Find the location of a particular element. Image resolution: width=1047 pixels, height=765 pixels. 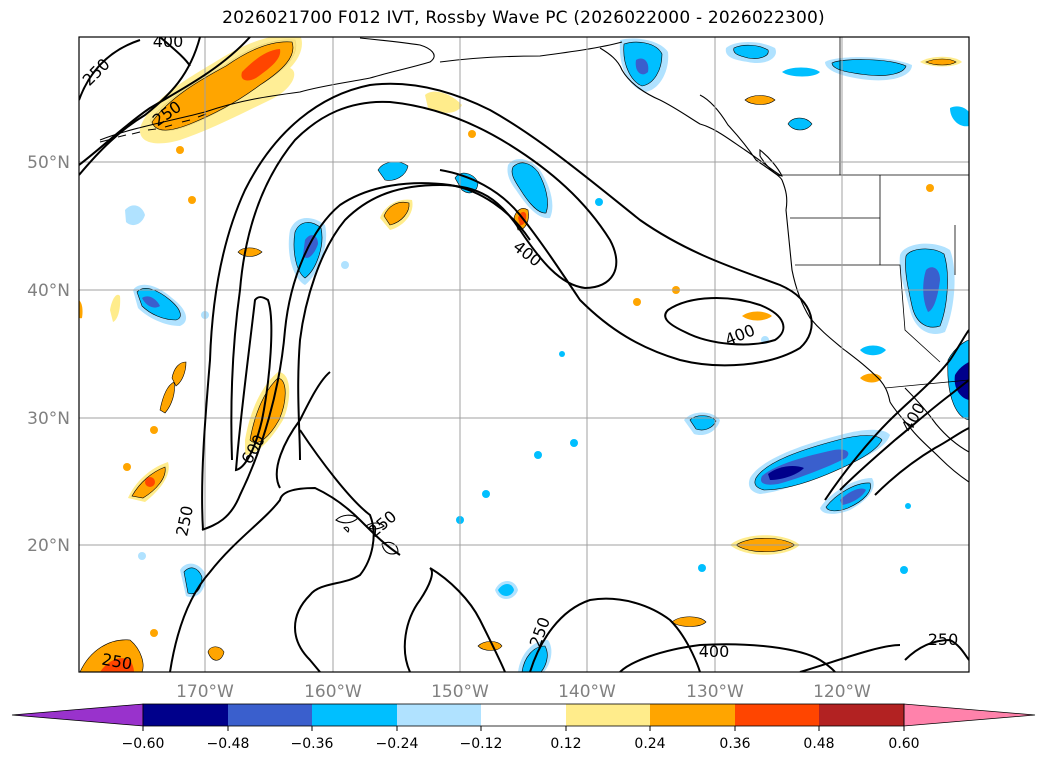

political-borders is located at coordinates (874, 213).